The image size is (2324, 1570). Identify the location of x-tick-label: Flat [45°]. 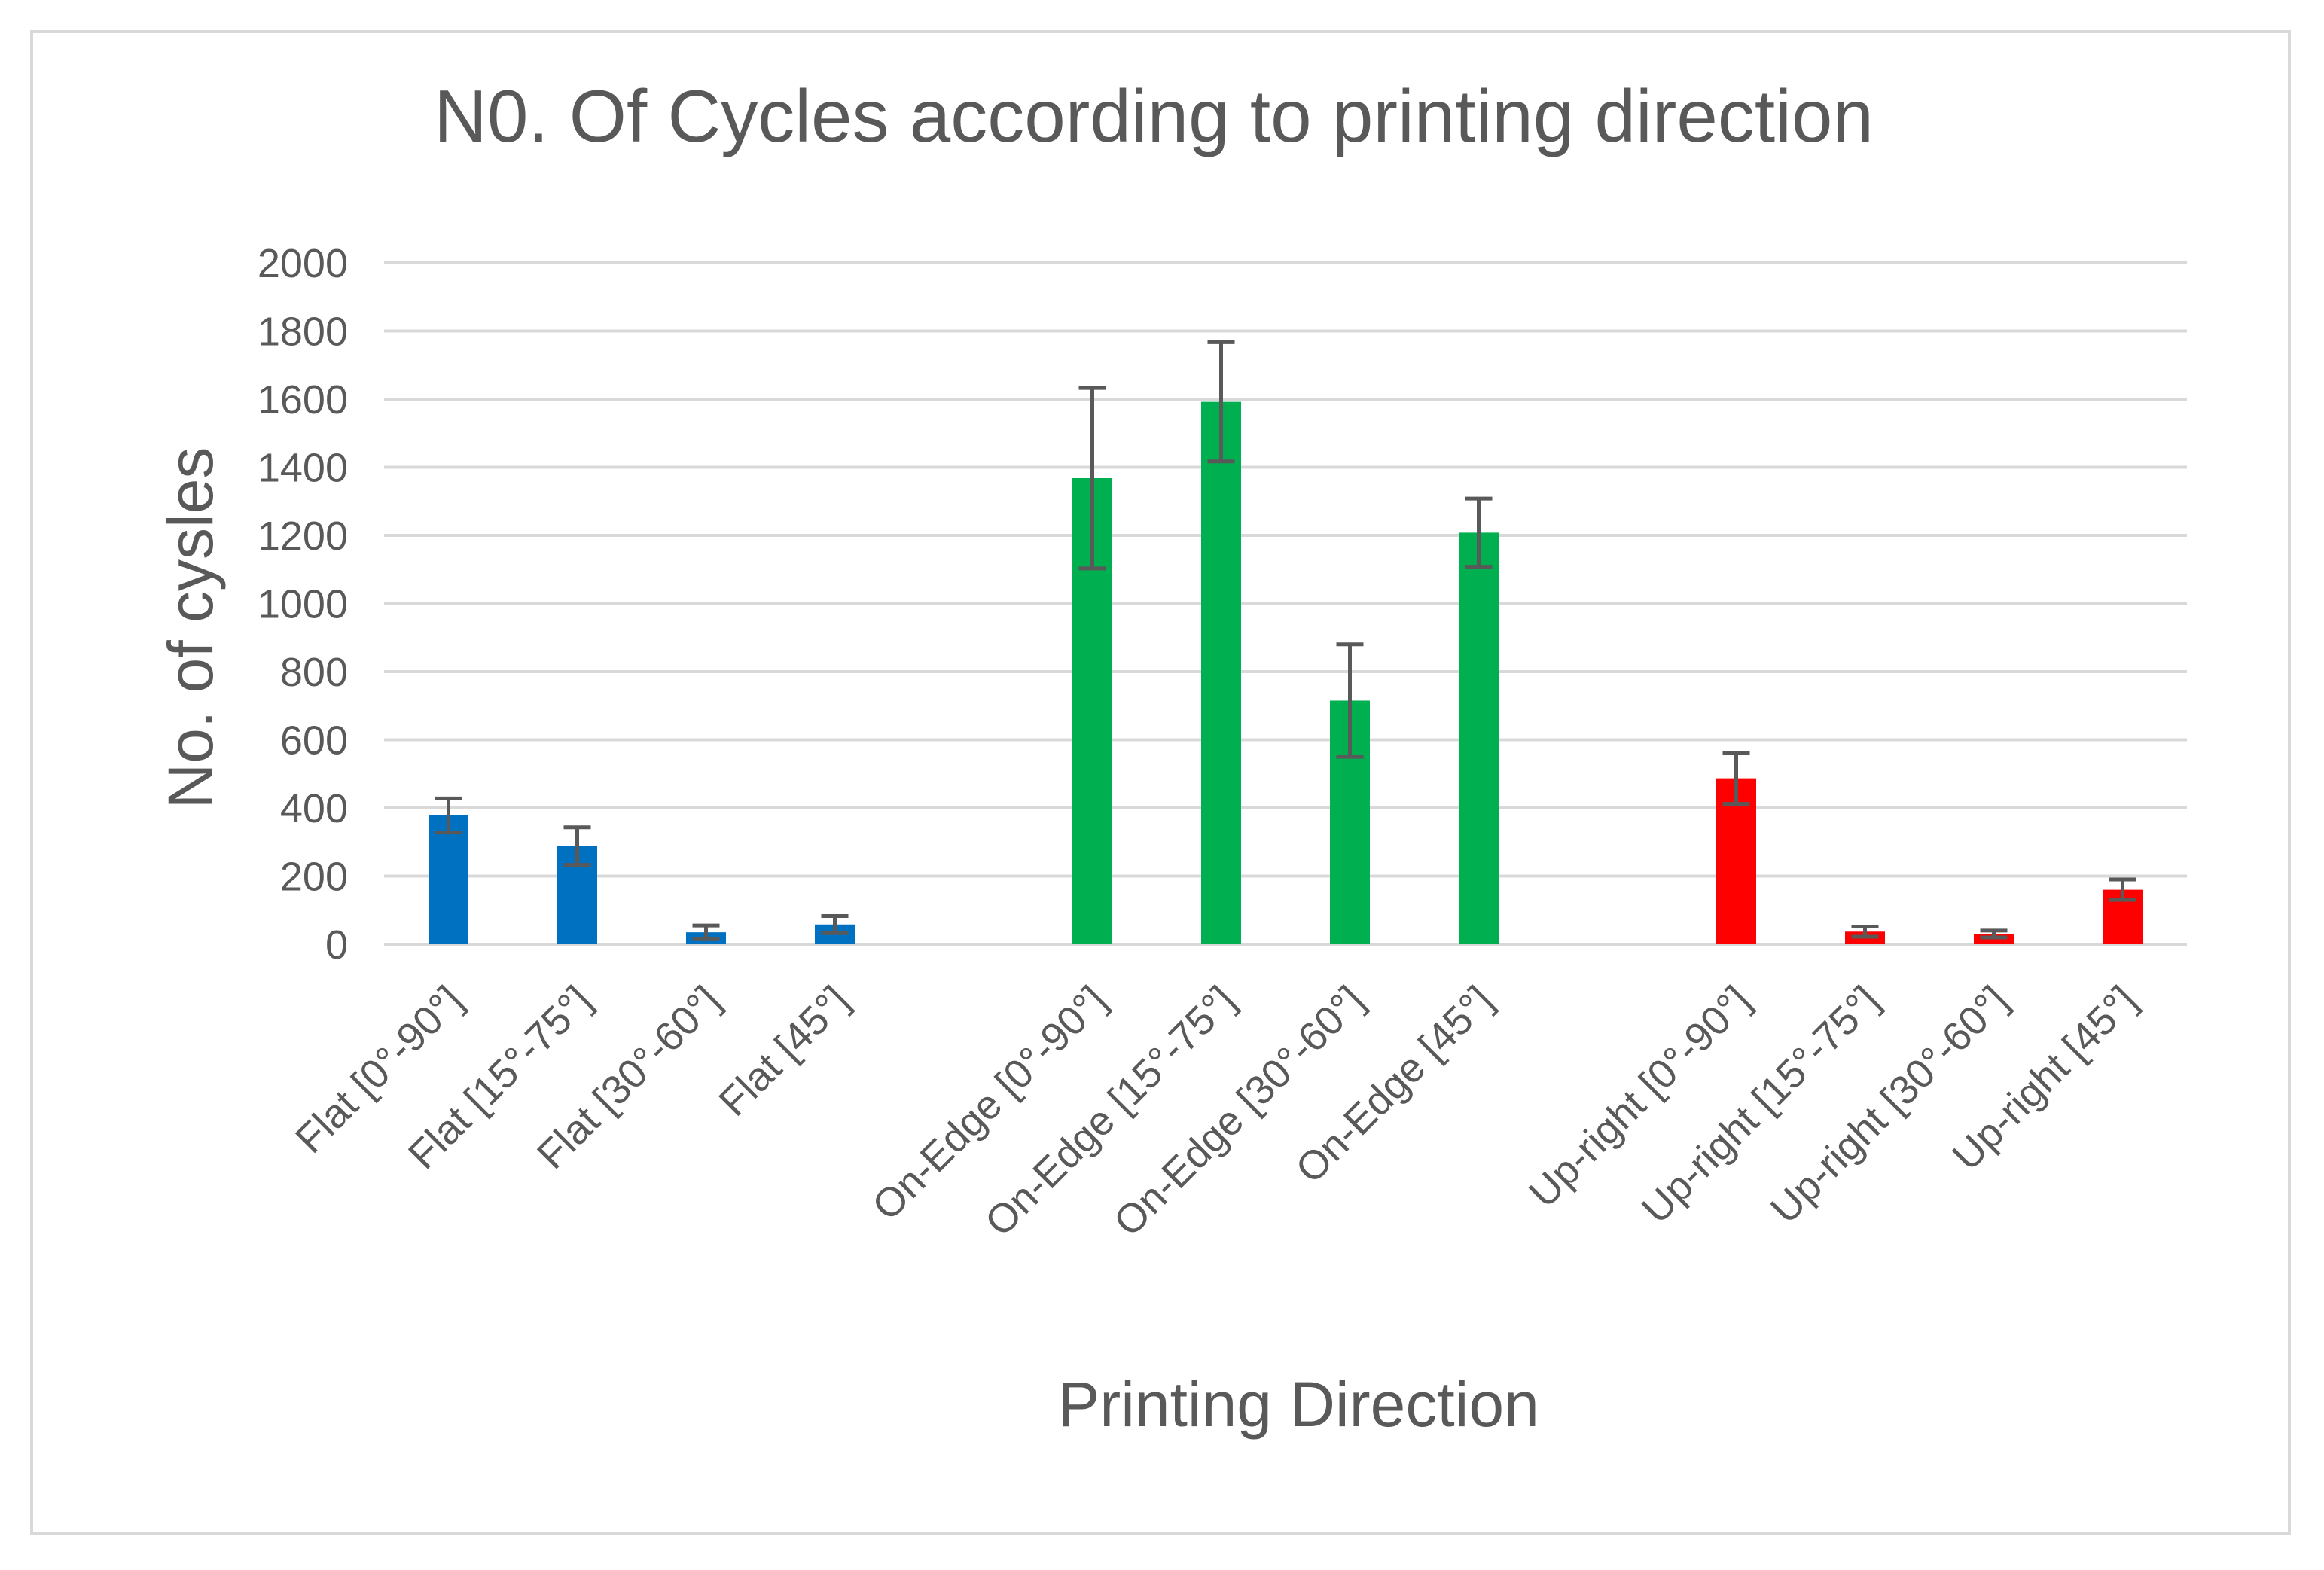
(784, 1051).